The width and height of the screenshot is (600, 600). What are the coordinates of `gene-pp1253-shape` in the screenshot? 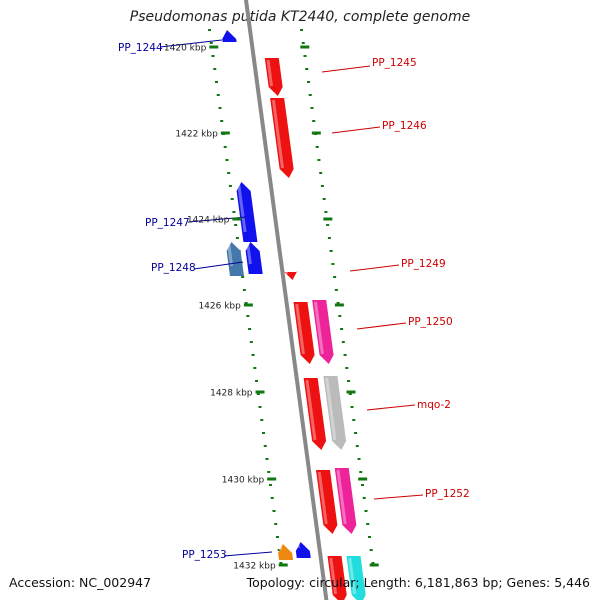 It's located at (303, 550).